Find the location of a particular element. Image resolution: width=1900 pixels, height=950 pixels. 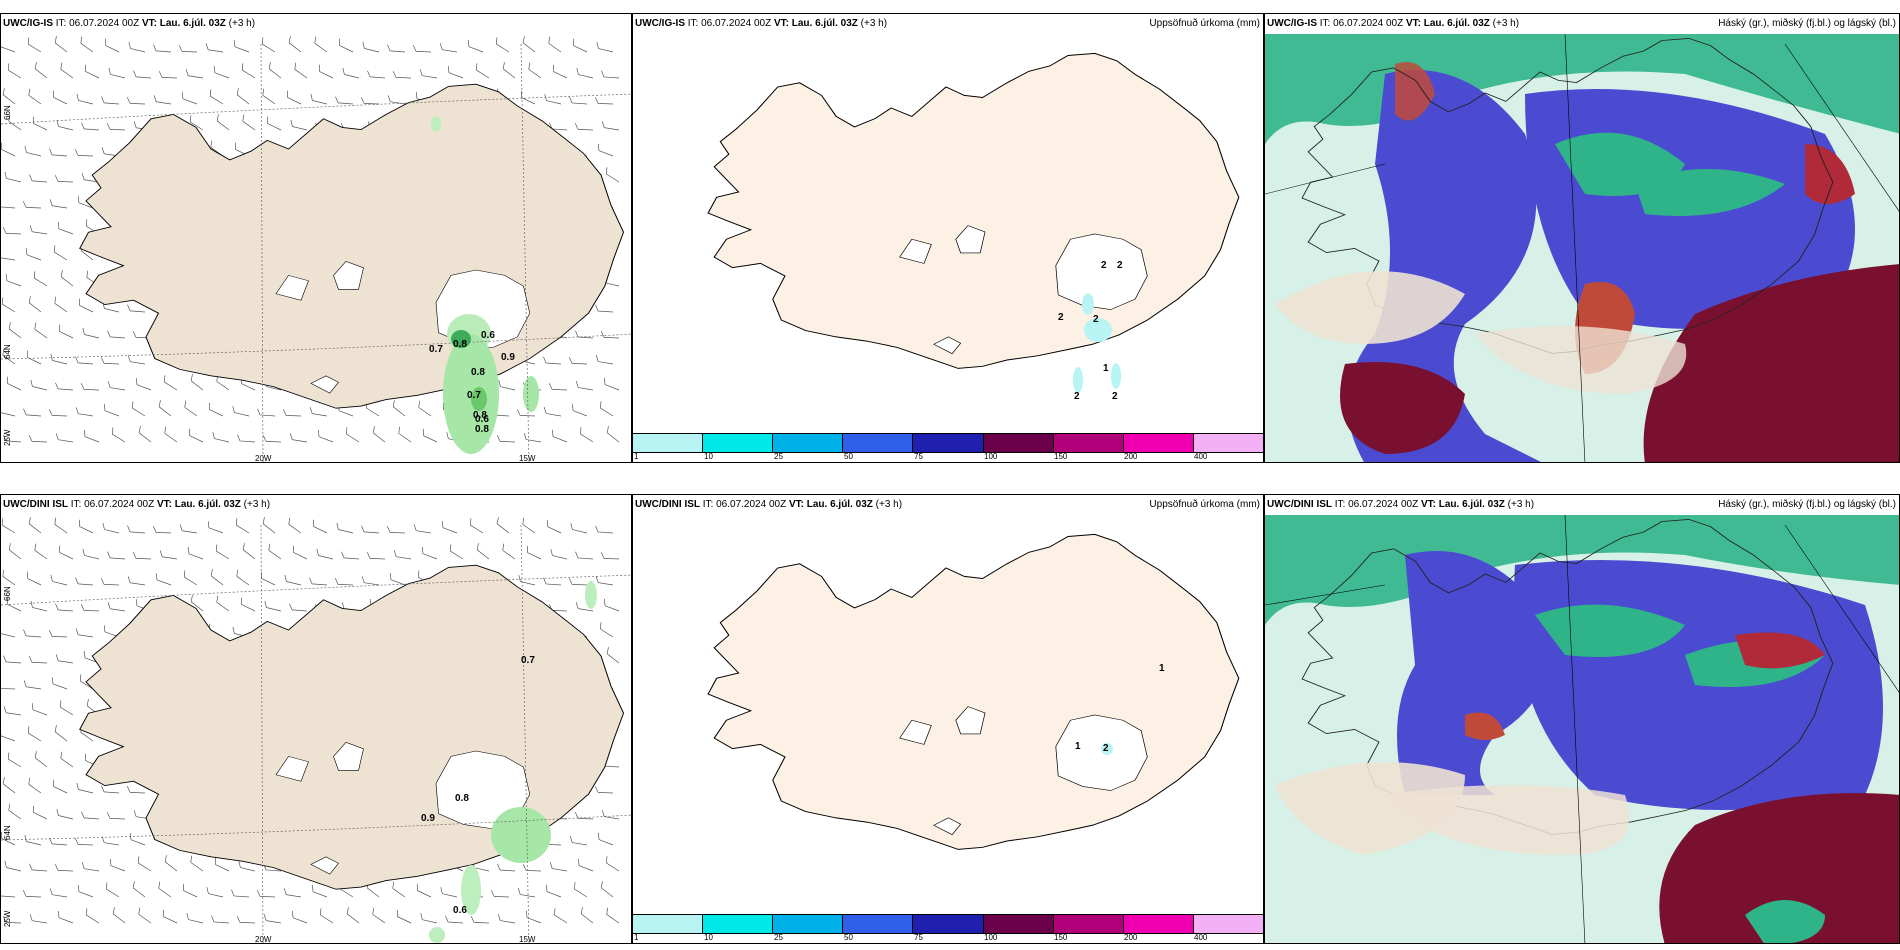

value-label: 0.8 is located at coordinates (482, 429).